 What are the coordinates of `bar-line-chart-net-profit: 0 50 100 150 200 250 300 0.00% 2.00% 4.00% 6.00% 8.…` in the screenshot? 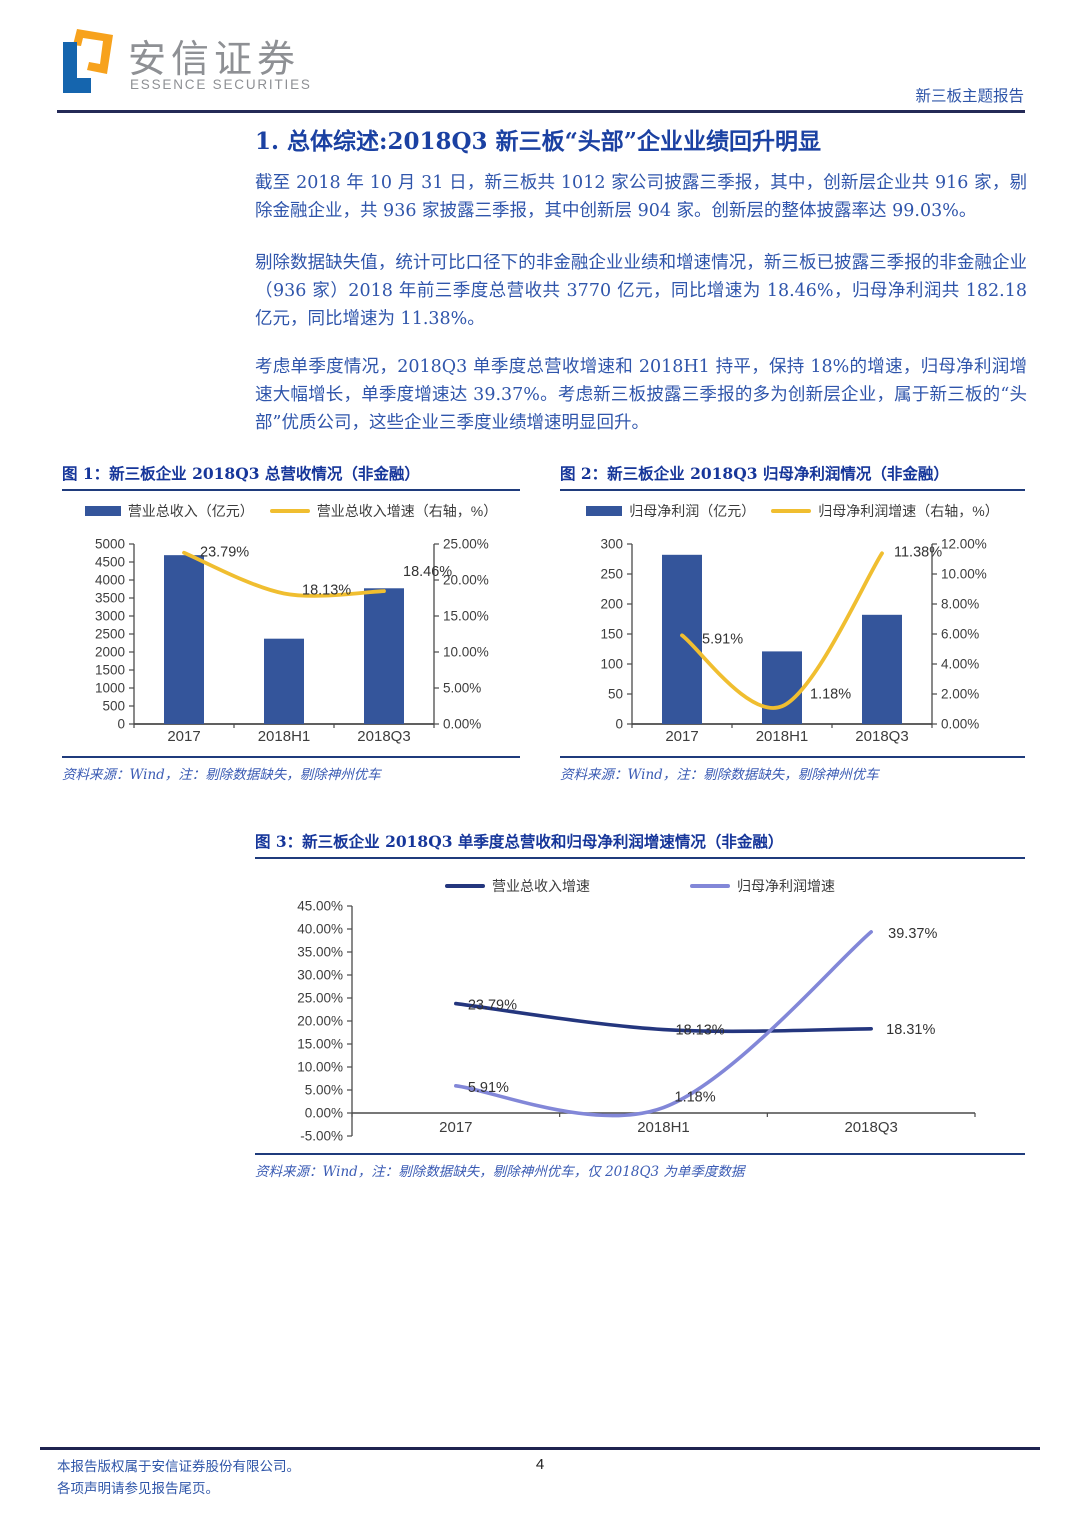 It's located at (793, 641).